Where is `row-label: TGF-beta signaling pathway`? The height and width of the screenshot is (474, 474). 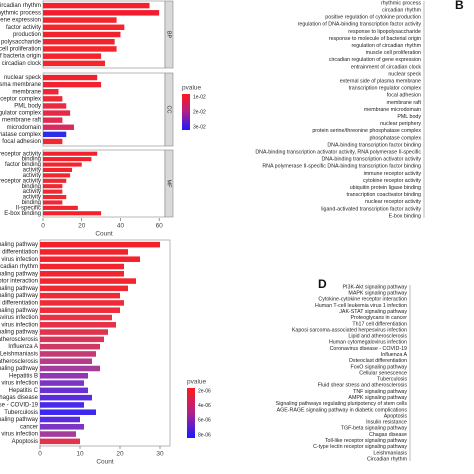 row-label: TGF-beta signaling pathway is located at coordinates (374, 429).